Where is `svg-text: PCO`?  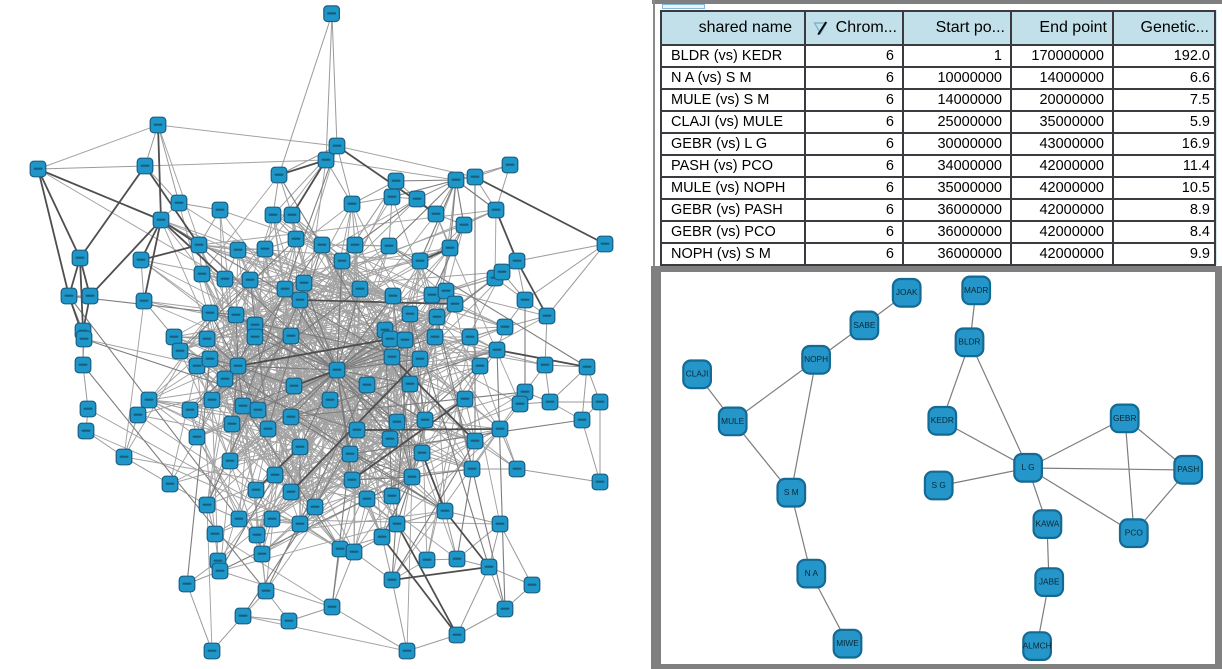
svg-text: PCO is located at coordinates (1134, 533).